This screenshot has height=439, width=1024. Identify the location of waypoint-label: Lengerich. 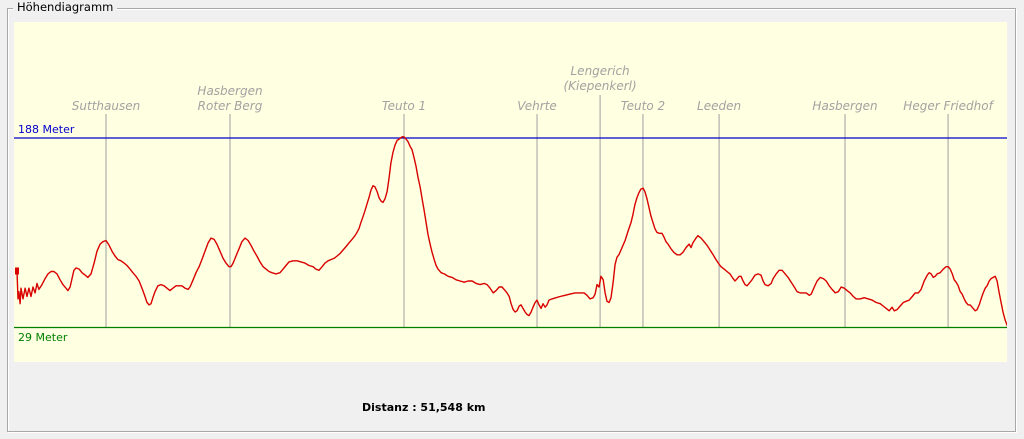
(600, 71).